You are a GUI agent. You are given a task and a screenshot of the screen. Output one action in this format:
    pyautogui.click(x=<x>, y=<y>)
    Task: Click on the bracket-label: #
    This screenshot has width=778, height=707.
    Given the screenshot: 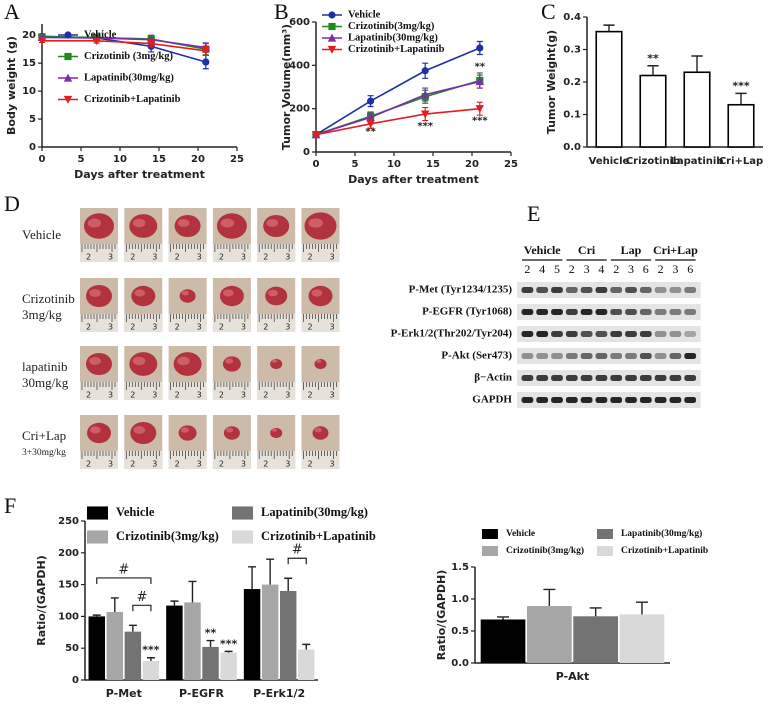 What is the action you would take?
    pyautogui.click(x=141, y=597)
    